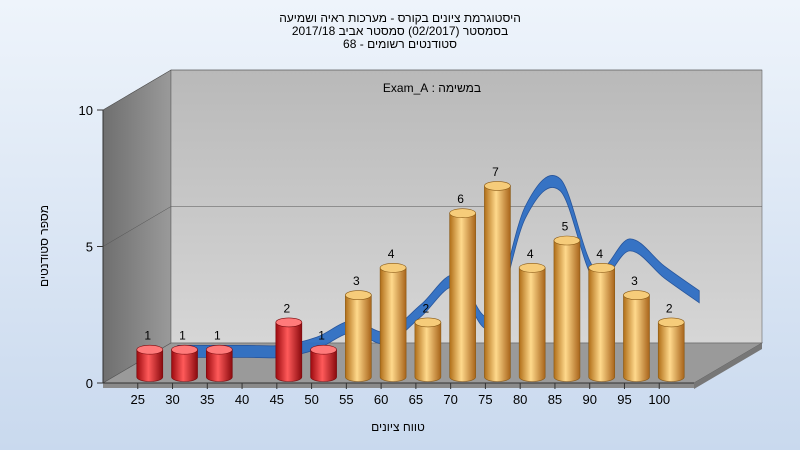 This screenshot has height=450, width=800. I want to click on y-ticks: 0 5 10, so click(91, 247).